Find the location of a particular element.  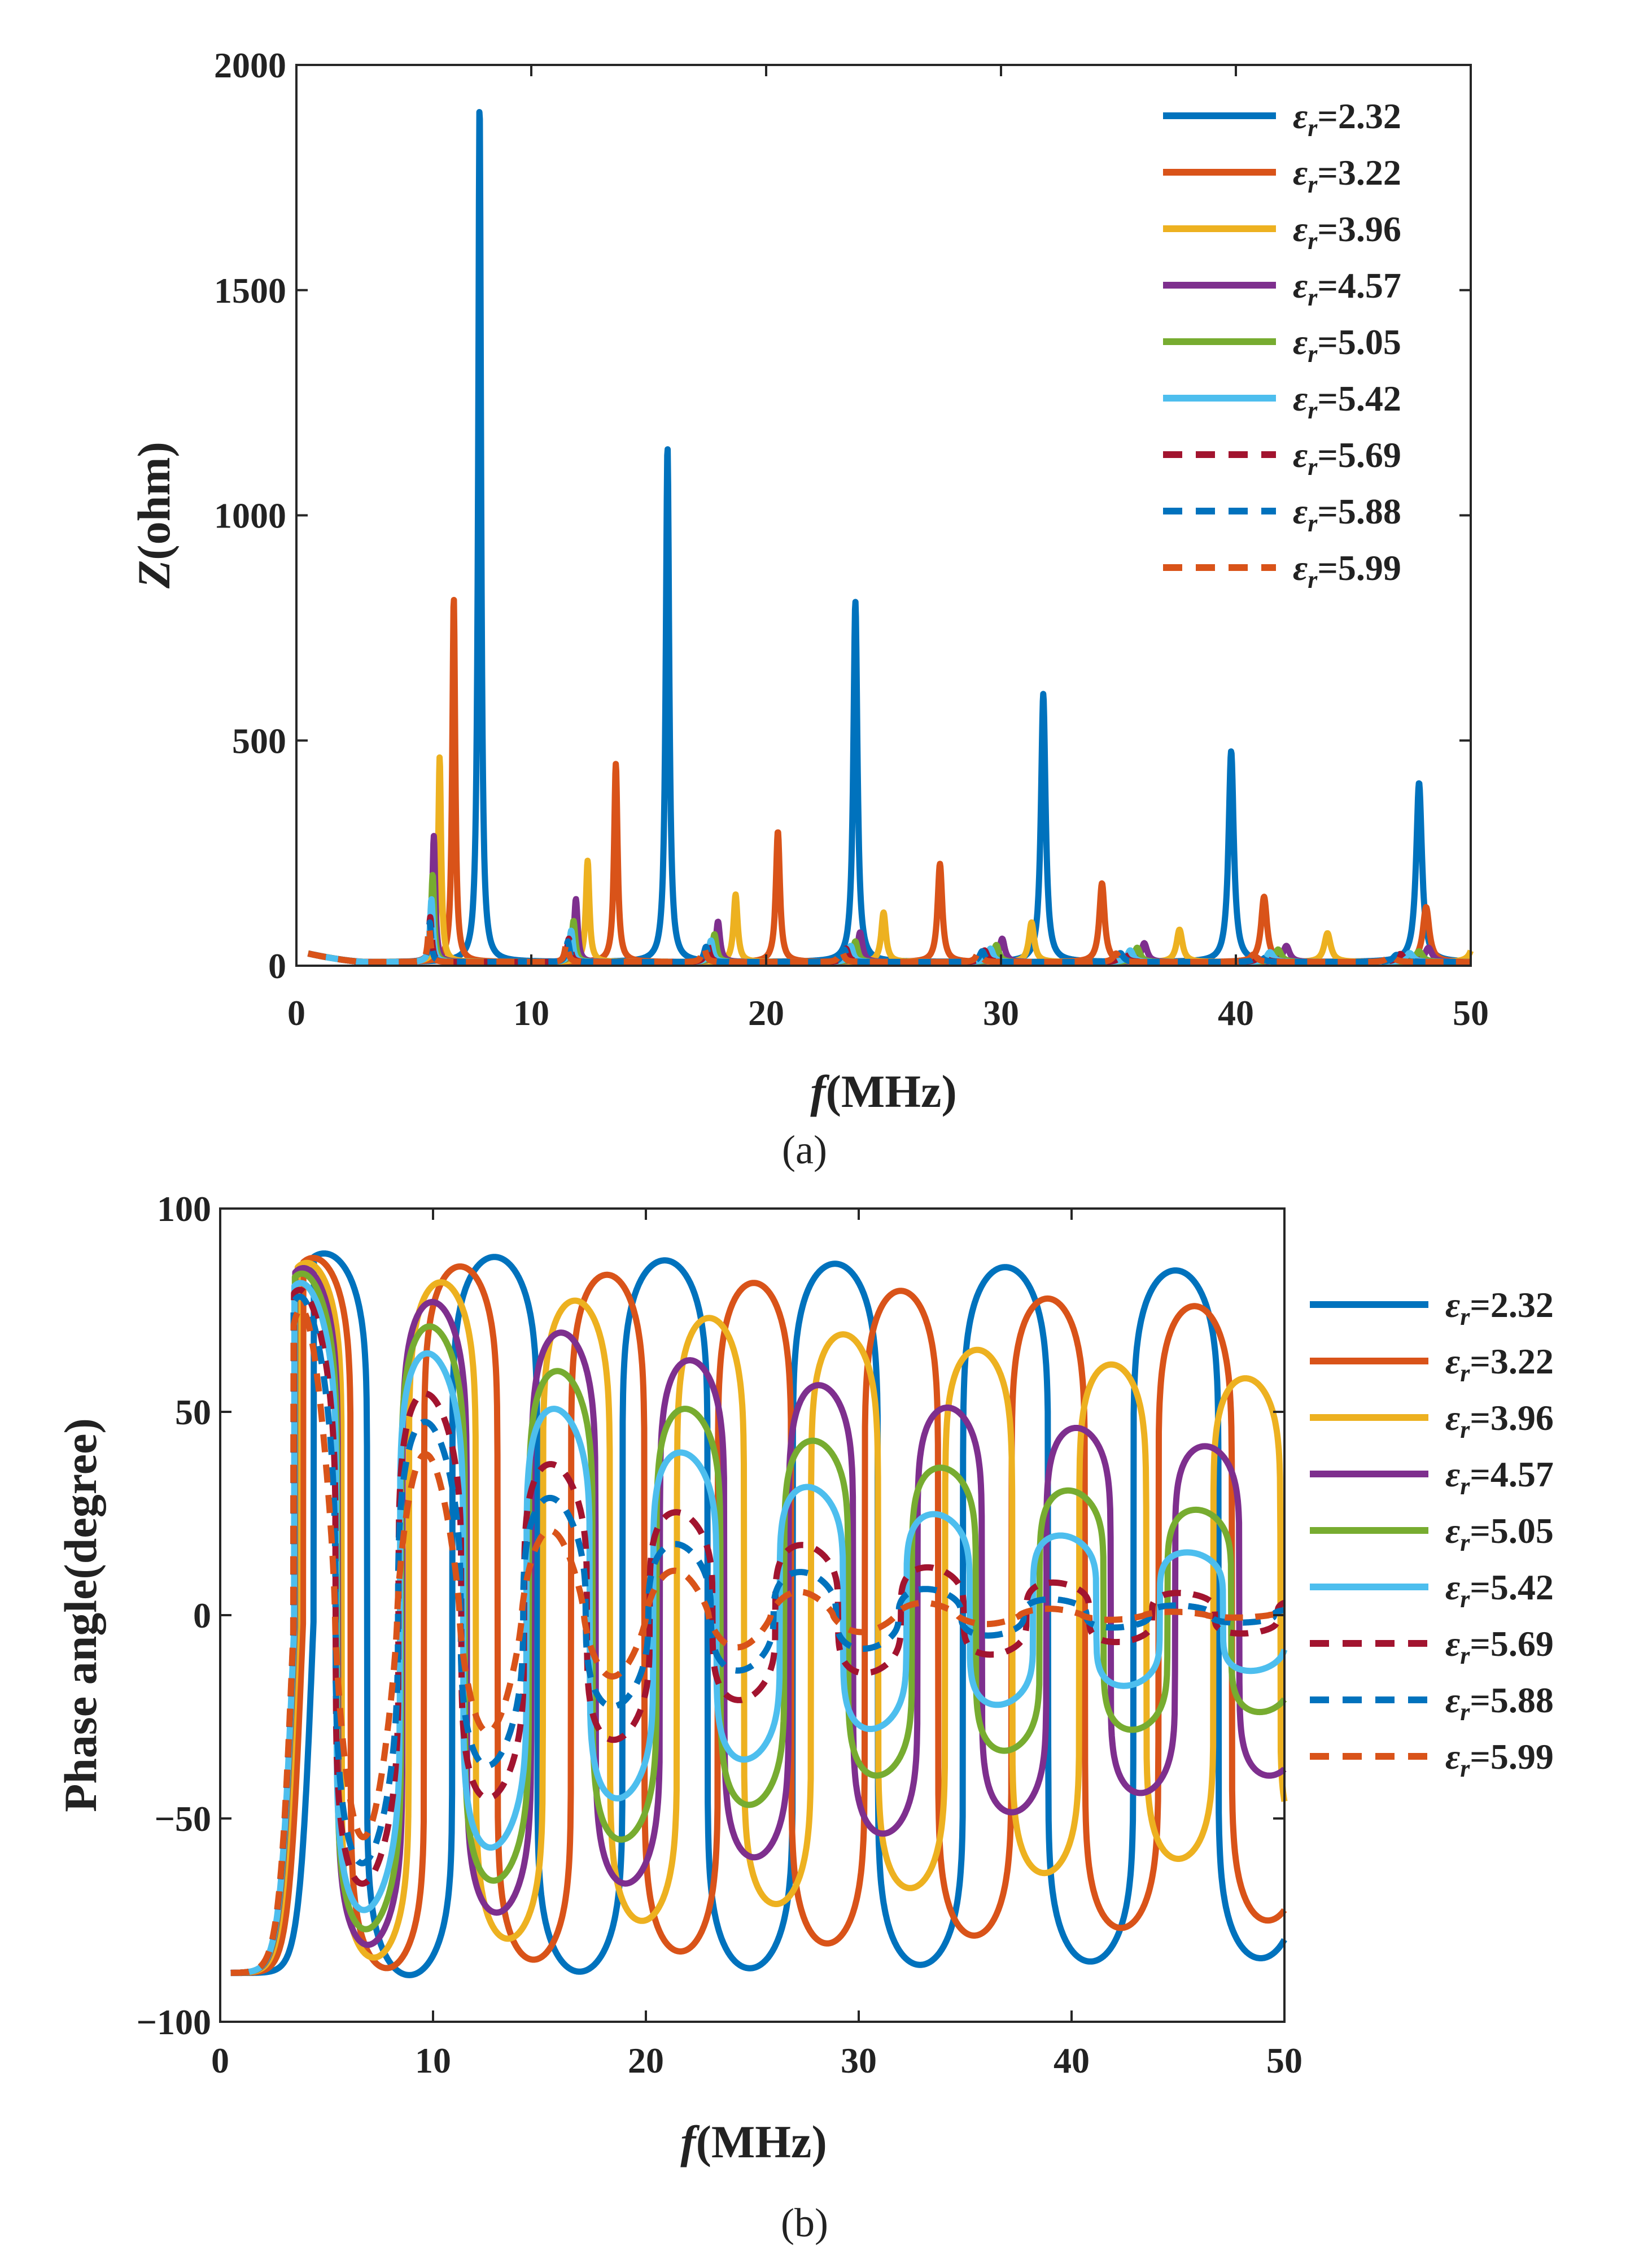

phase-y-tick-label: 100 is located at coordinates (184, 1209).